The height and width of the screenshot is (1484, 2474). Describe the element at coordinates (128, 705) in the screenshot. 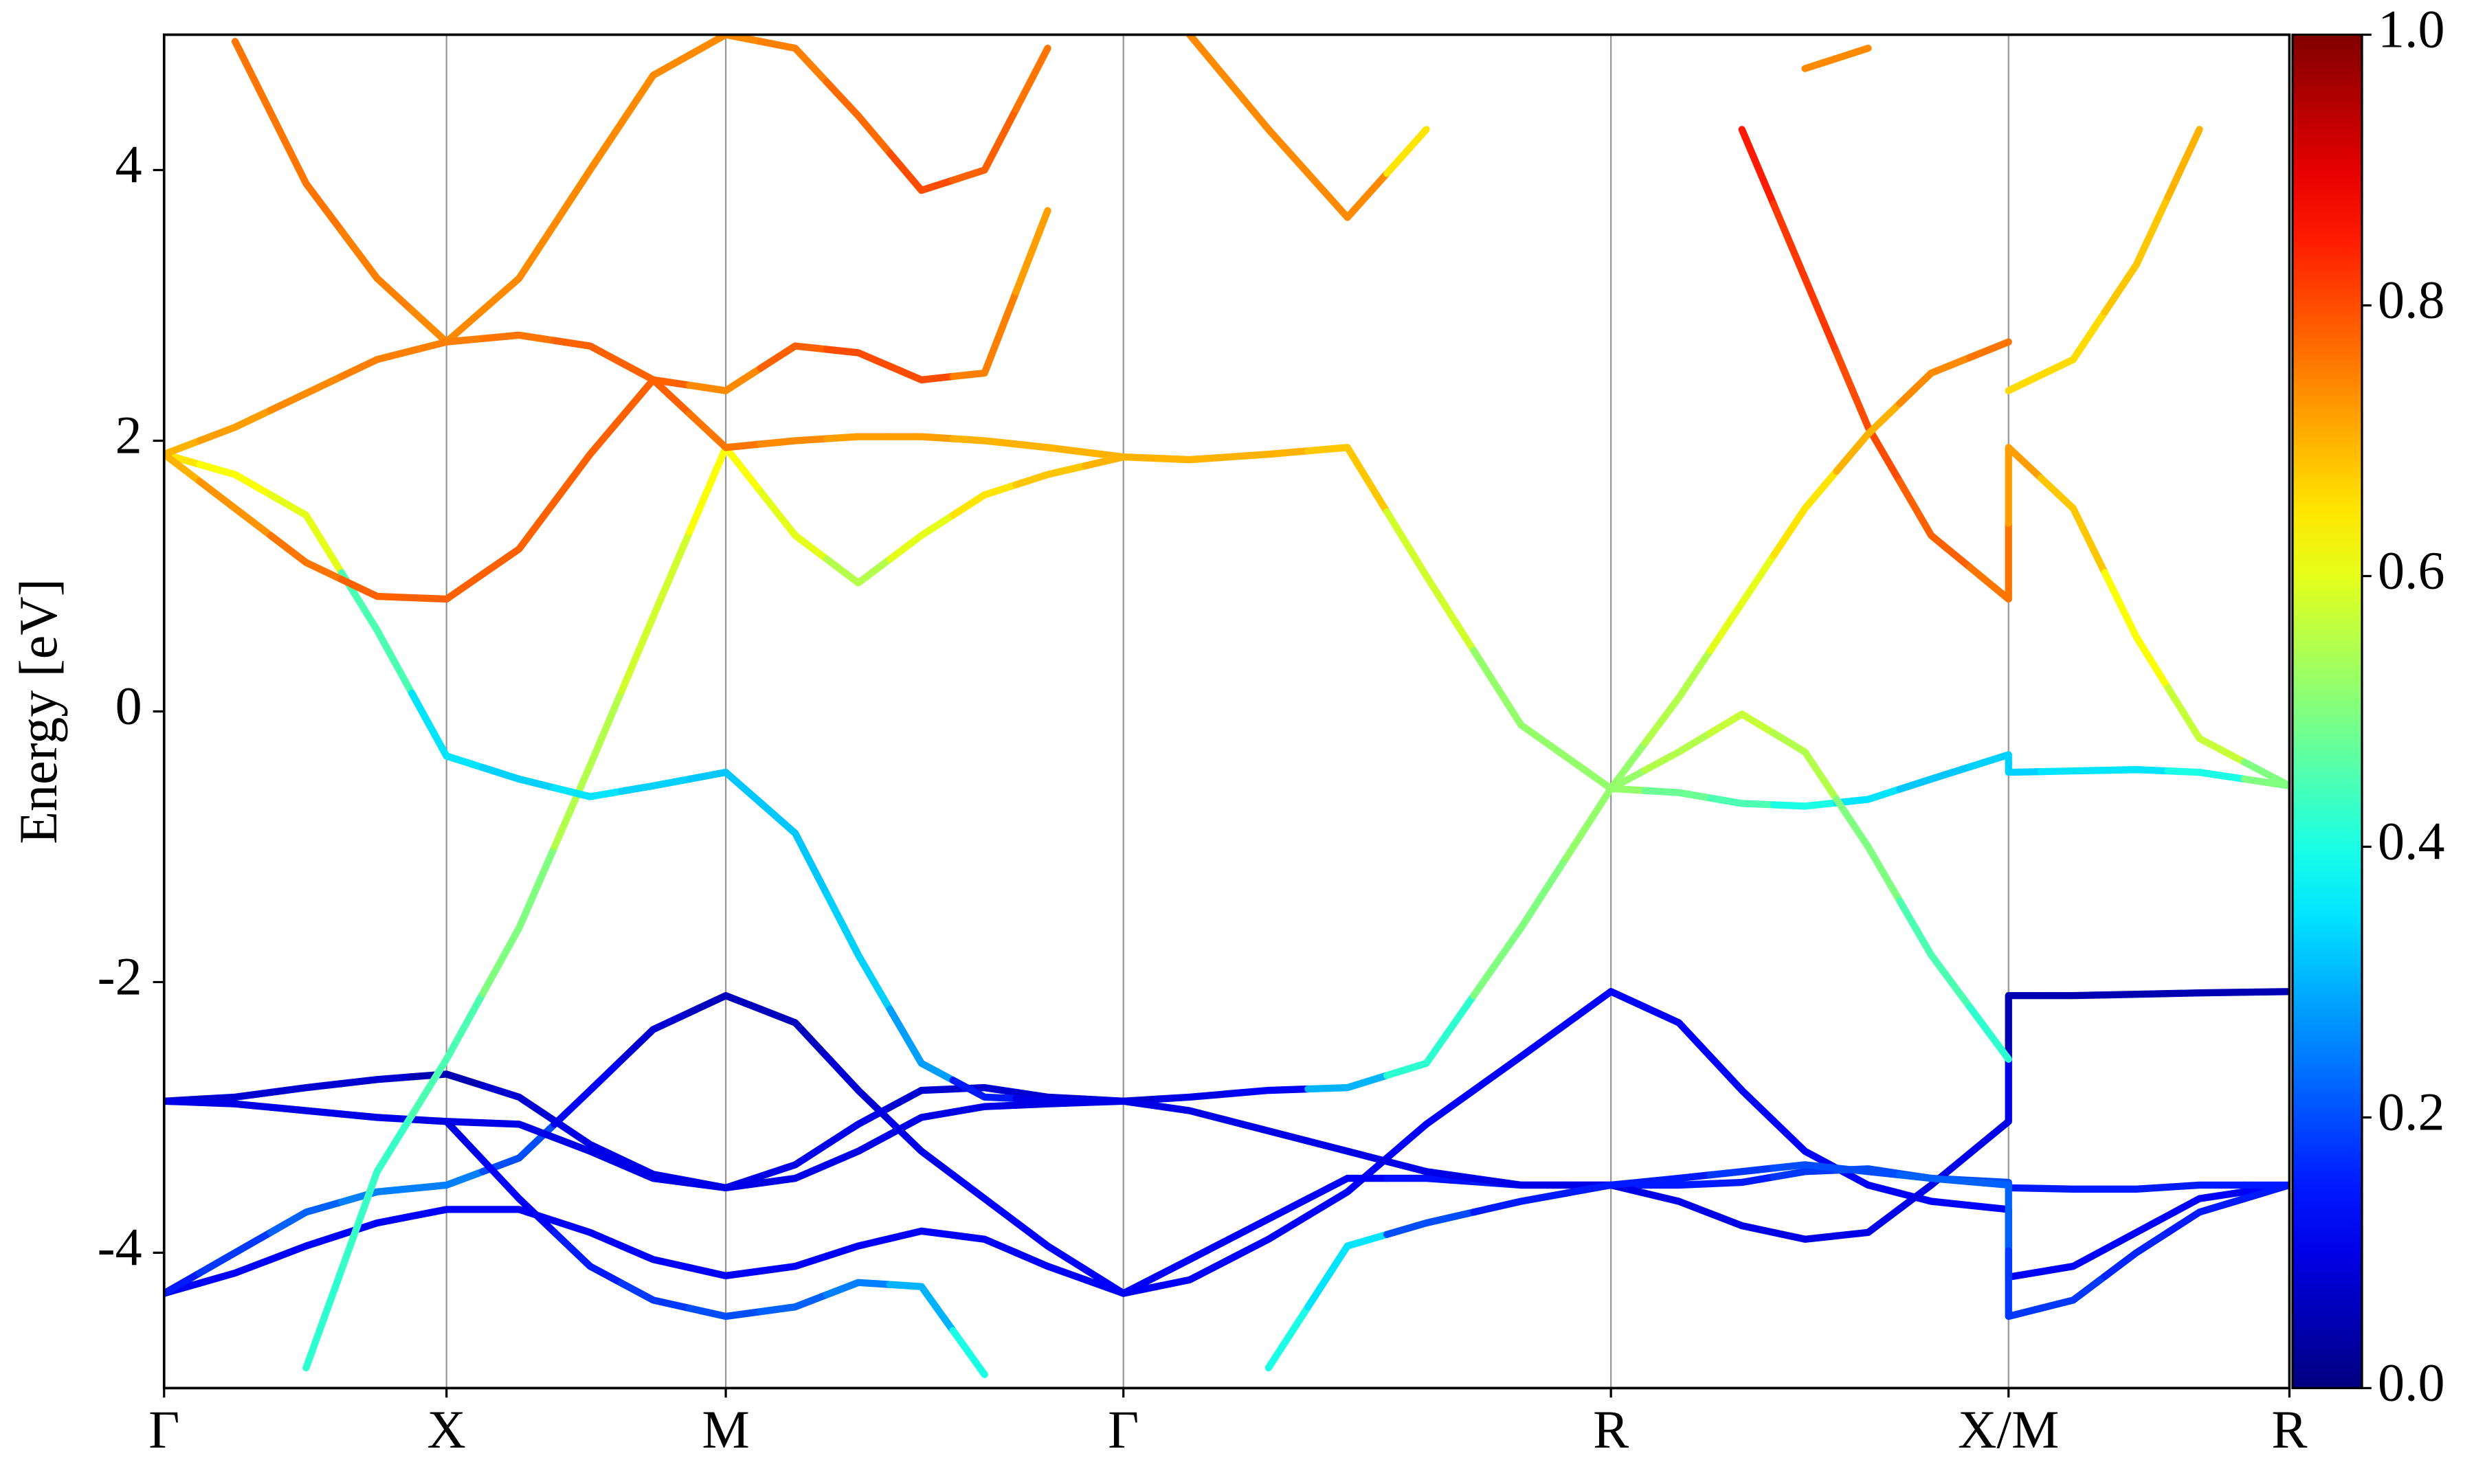

I see `y-tick-label: 0` at that location.